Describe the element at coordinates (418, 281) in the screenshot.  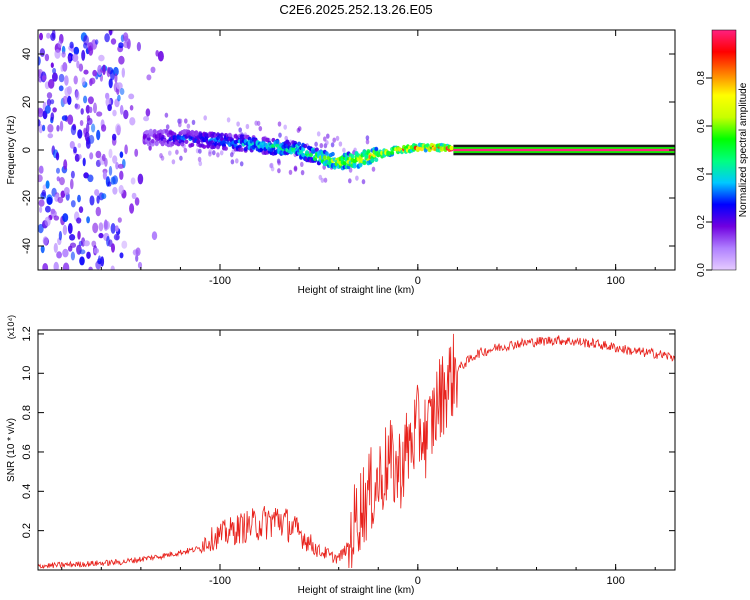
I see `x-tick-label: 0` at that location.